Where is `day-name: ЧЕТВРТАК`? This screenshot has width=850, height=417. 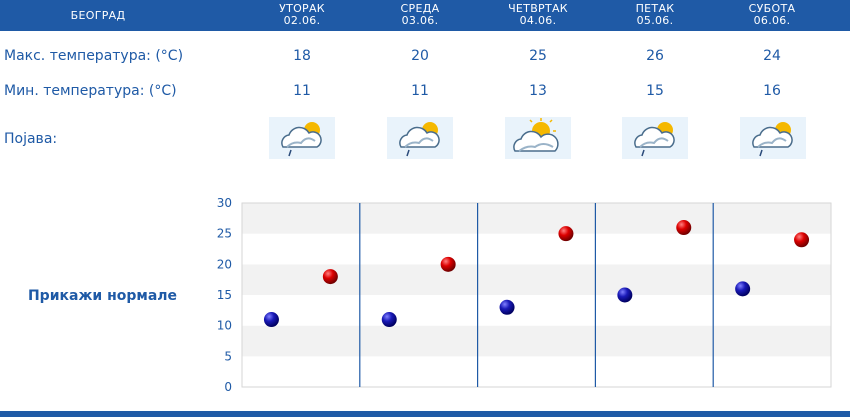
day-name: ЧЕТВРТАК is located at coordinates (538, 8).